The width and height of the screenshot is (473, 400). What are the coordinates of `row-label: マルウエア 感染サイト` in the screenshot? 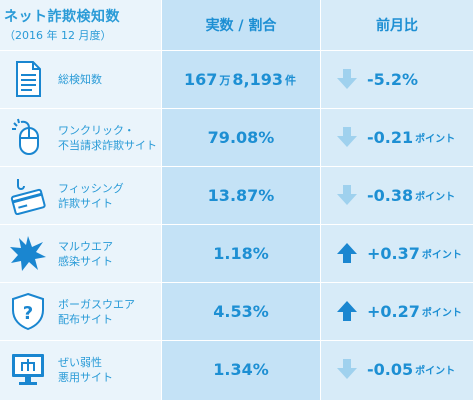 It's located at (85, 253).